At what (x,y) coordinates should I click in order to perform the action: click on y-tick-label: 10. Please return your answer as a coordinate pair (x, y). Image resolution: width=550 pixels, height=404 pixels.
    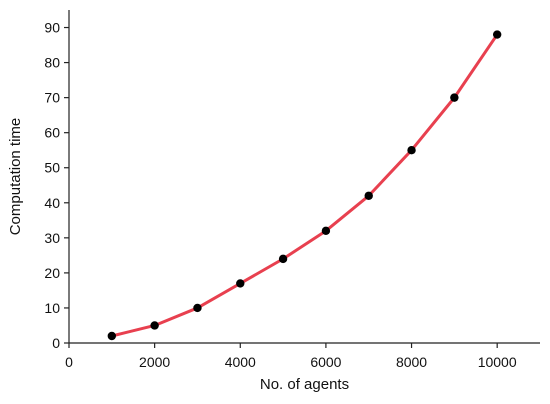
    Looking at the image, I should click on (52, 308).